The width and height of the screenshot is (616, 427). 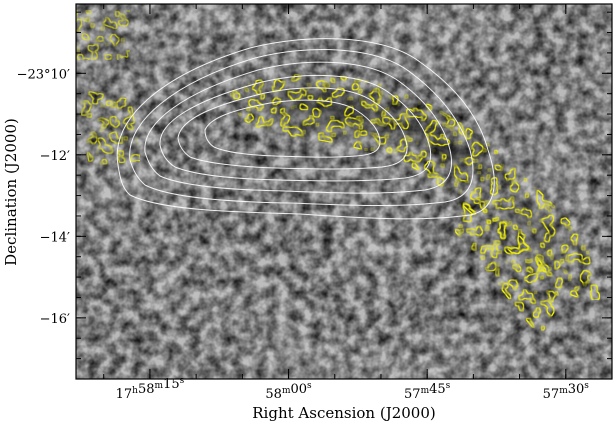 I want to click on x-tick-label: 58m00s, so click(x=288, y=391).